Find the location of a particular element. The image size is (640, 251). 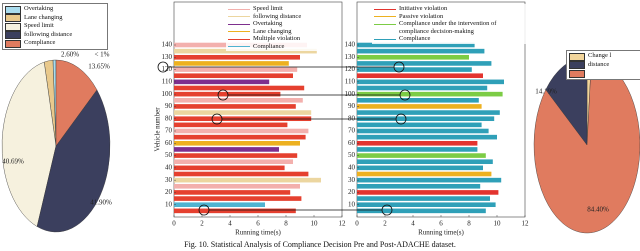

legend-item: Multiple violation is located at coordinates (283, 39).